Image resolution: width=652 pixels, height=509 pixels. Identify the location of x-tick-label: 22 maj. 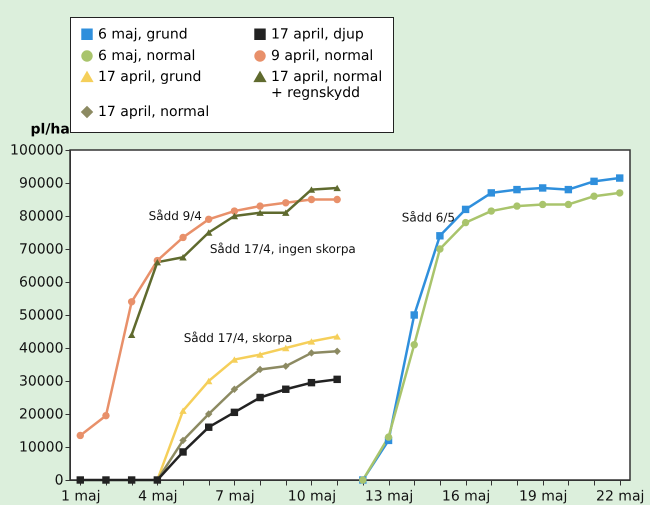
(620, 496).